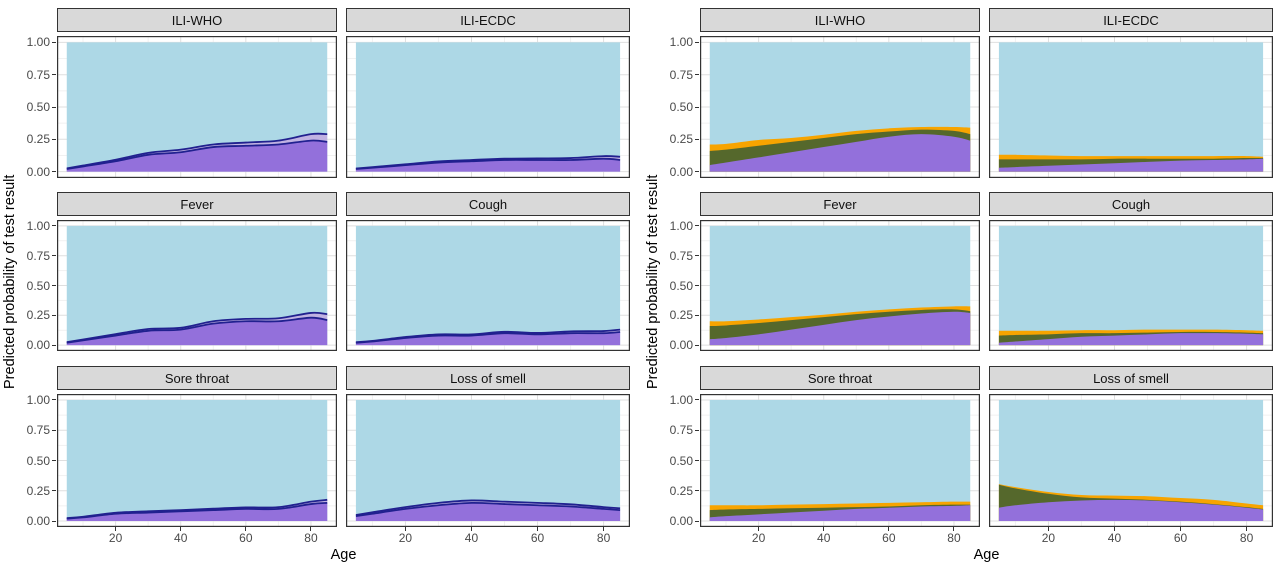 The width and height of the screenshot is (1280, 567). Describe the element at coordinates (197, 378) in the screenshot. I see `facet-strip: Sore throat` at that location.